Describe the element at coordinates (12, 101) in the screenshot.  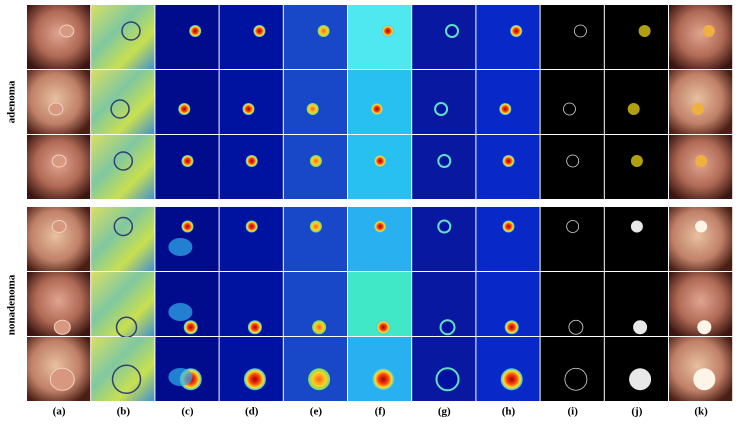
I see `row-group-label: adenoma` at that location.